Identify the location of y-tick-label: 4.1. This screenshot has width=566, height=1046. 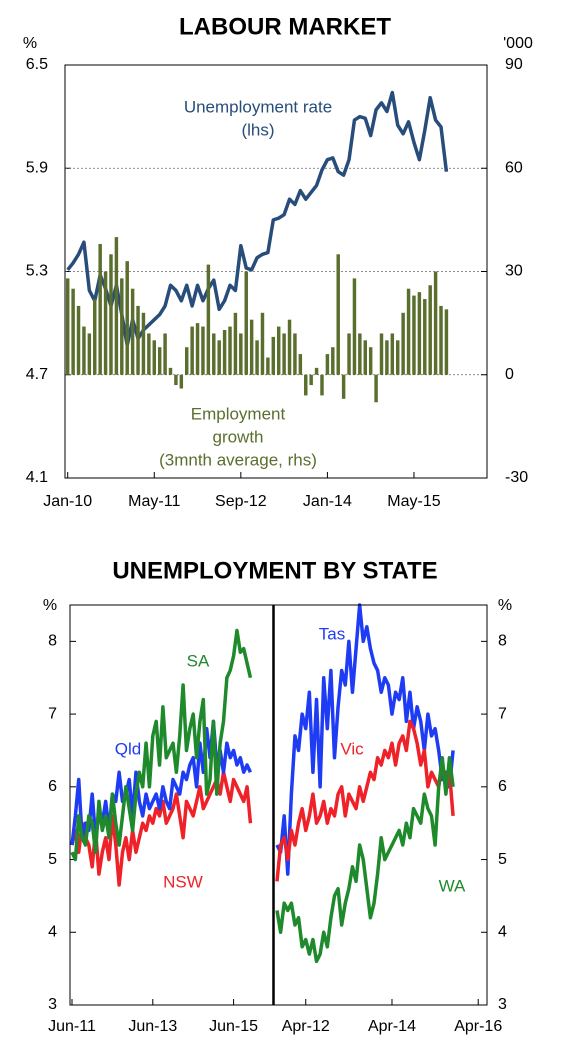
(37, 477).